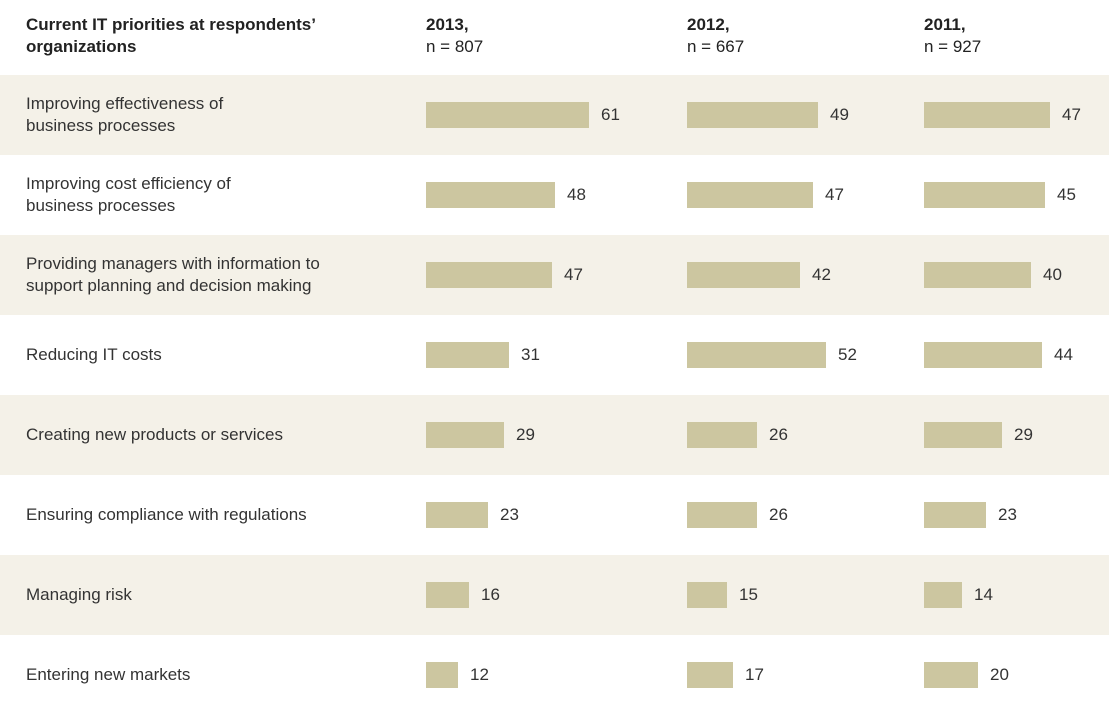  Describe the element at coordinates (108, 674) in the screenshot. I see `category-label: Entering new markets` at that location.